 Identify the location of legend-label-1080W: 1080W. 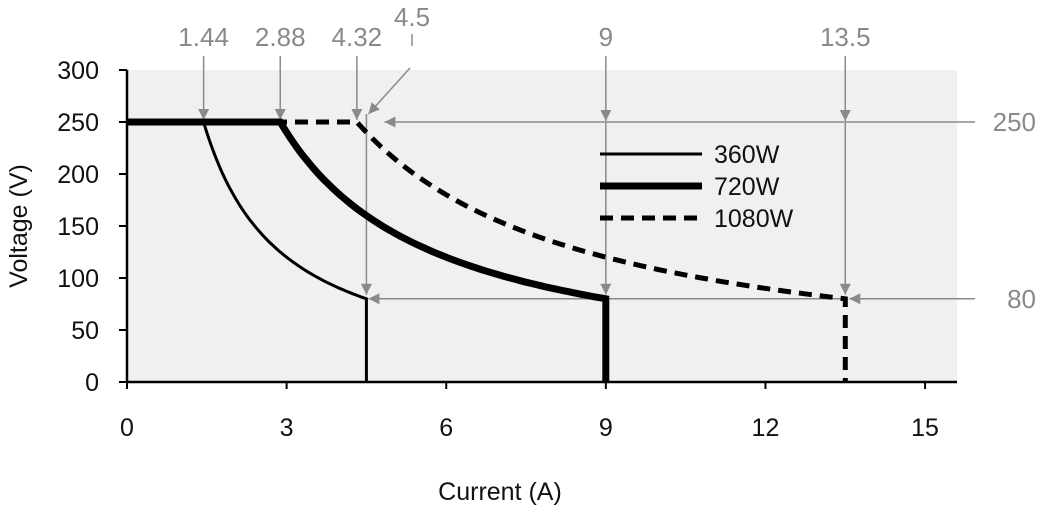
(754, 219).